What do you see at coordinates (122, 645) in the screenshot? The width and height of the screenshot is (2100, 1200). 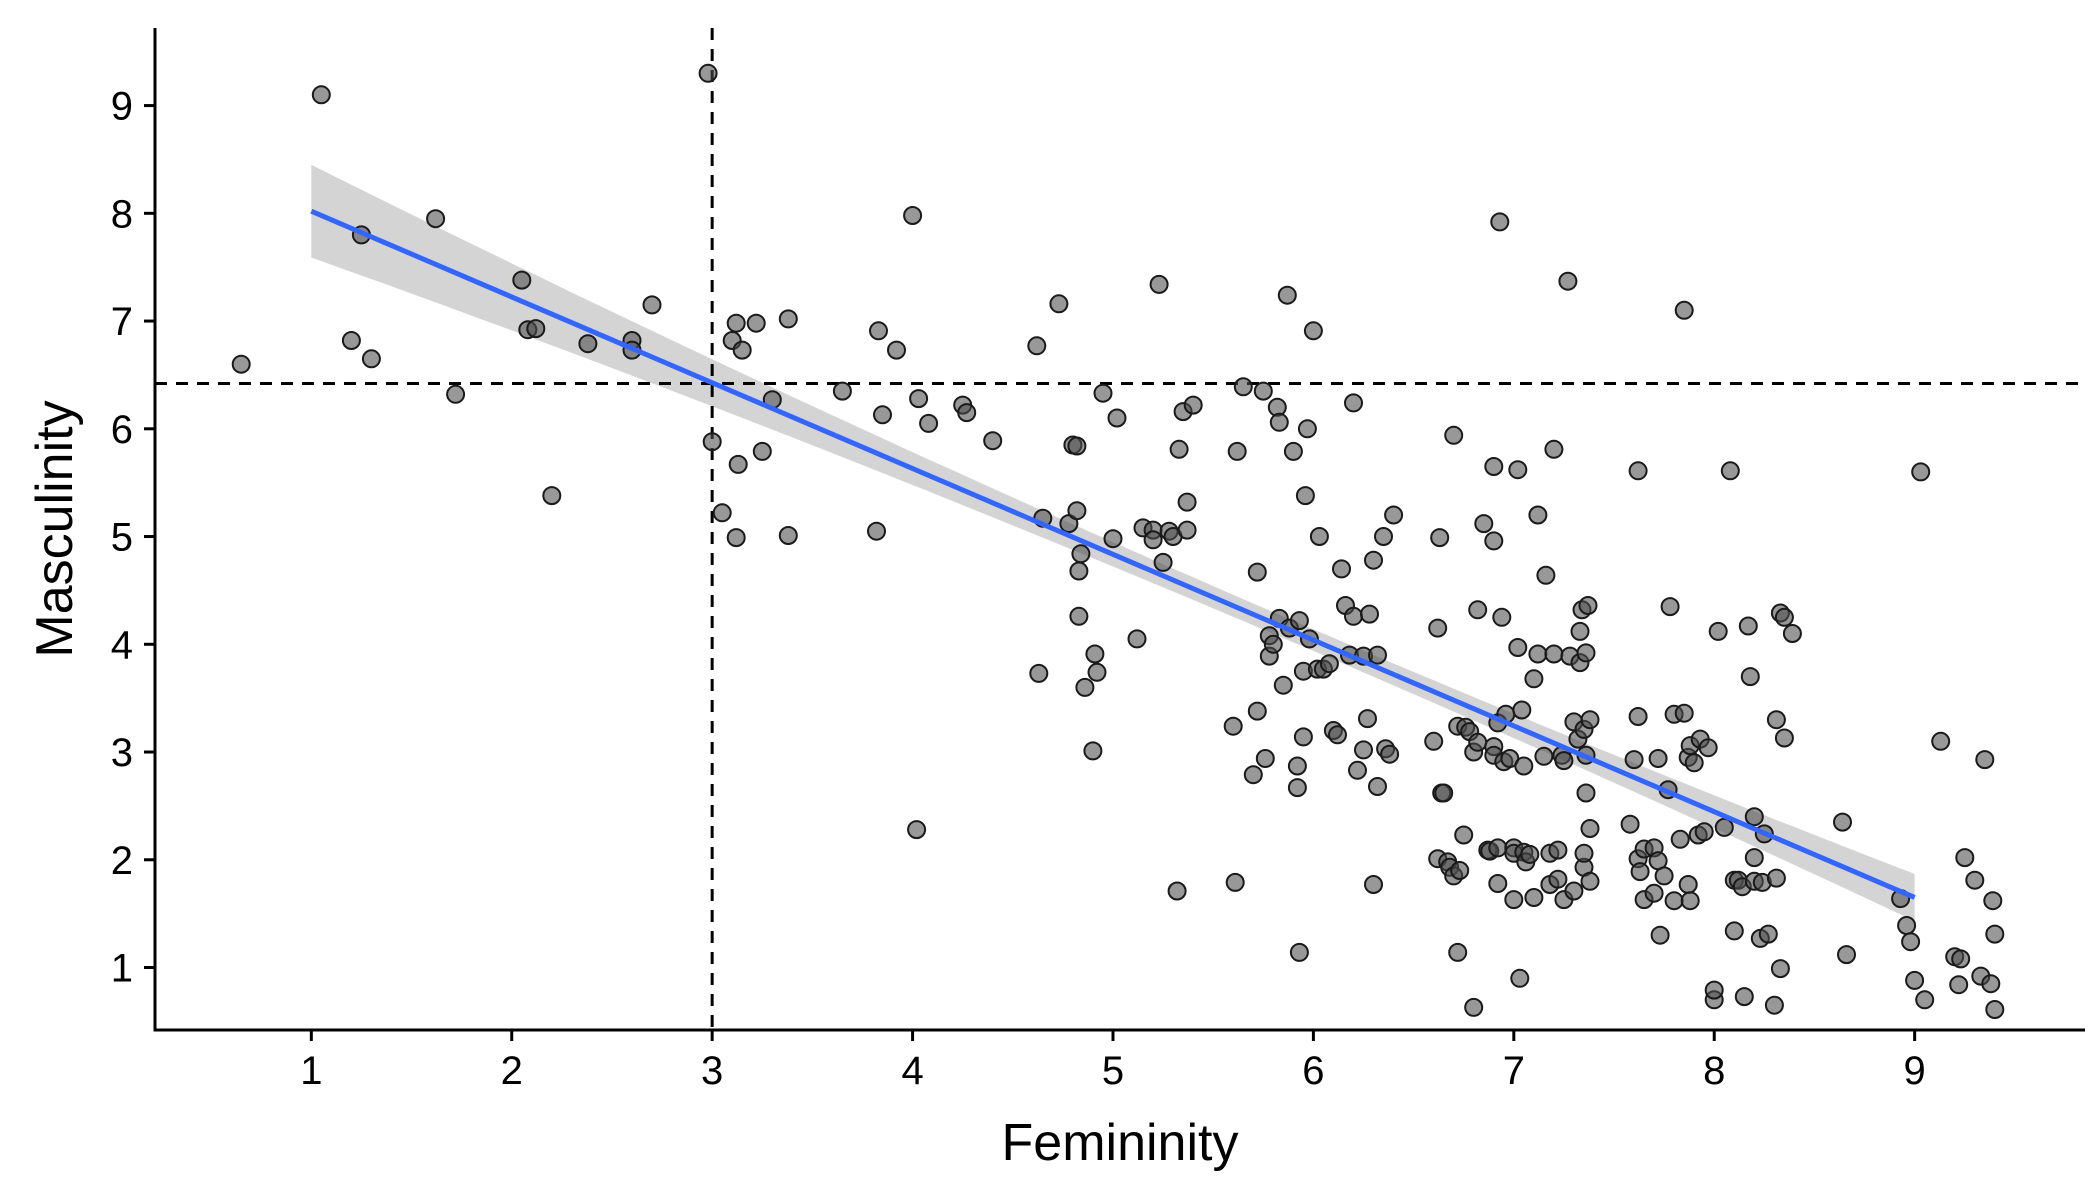 I see `y-tick-label: 4` at bounding box center [122, 645].